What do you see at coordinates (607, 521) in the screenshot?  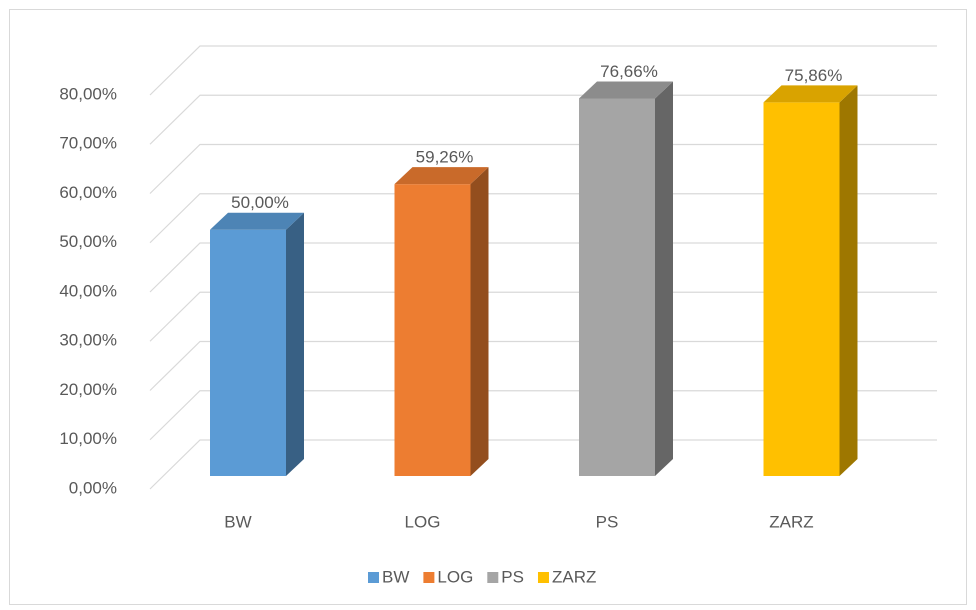 I see `x-tick-label: PS` at bounding box center [607, 521].